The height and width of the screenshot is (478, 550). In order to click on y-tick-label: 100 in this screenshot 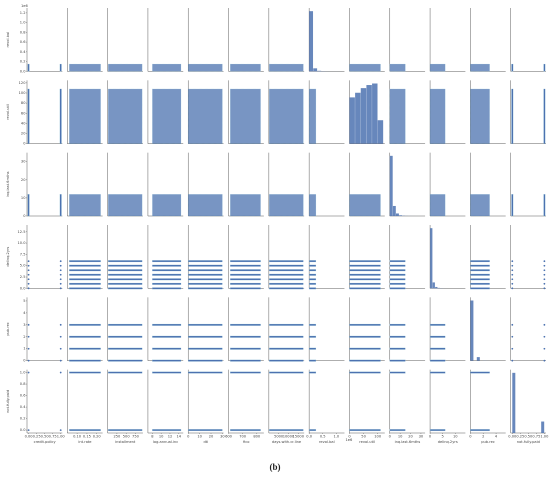, I will do `click(23, 93)`.